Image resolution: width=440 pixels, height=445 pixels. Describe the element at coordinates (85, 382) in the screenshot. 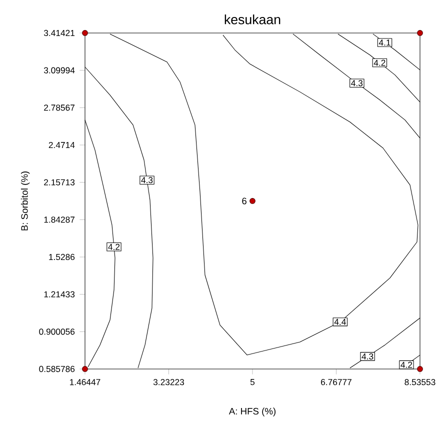

I see `x-tick-label: 1.46447` at that location.